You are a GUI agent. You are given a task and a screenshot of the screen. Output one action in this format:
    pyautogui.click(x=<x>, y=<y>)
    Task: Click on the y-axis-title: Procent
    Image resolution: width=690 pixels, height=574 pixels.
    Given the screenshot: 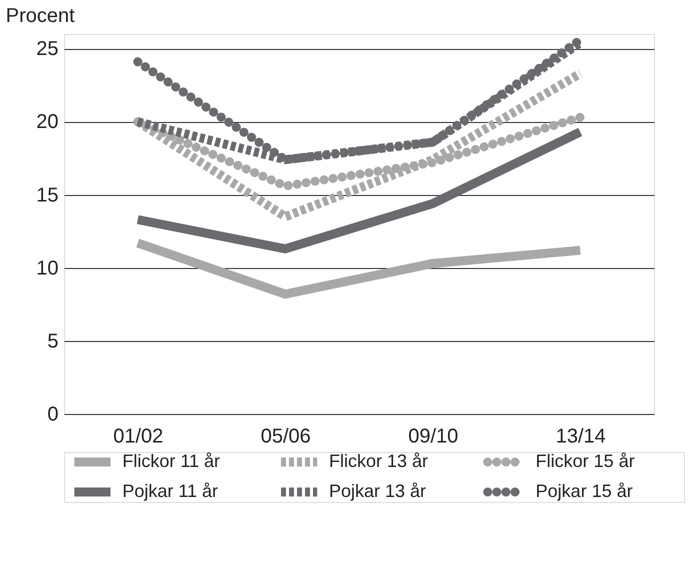 What is the action you would take?
    pyautogui.click(x=41, y=16)
    